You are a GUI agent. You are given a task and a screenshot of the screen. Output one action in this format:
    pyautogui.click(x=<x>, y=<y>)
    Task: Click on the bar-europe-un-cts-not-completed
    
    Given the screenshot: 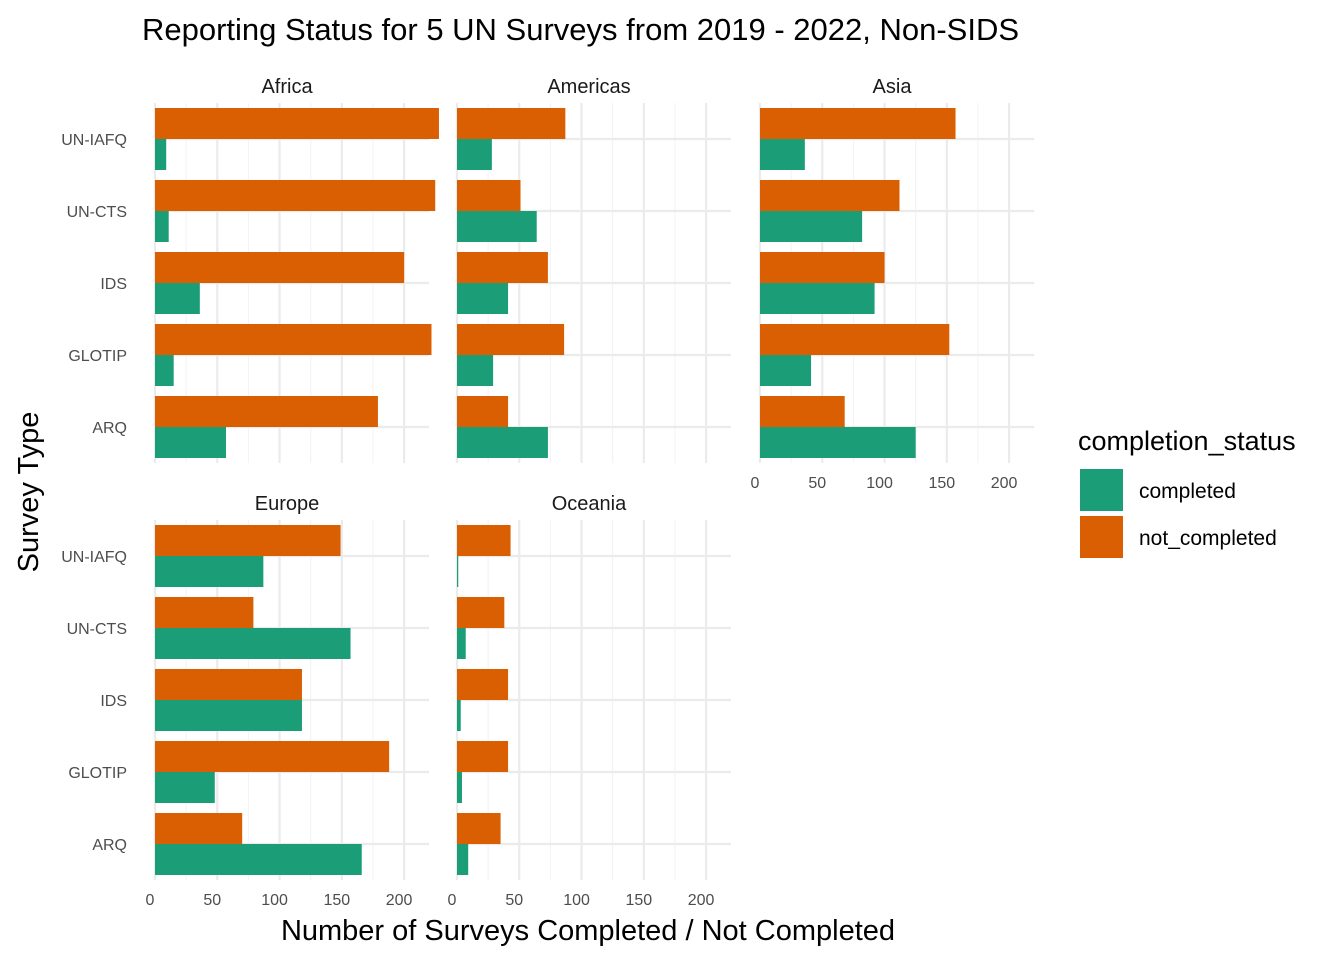 What is the action you would take?
    pyautogui.click(x=204, y=612)
    